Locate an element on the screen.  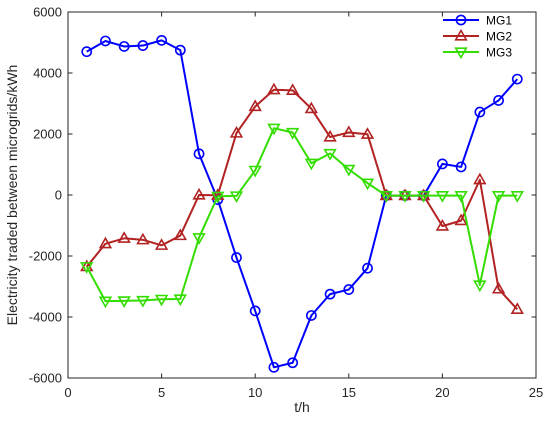
x-axis-label: t/h is located at coordinates (302, 407).